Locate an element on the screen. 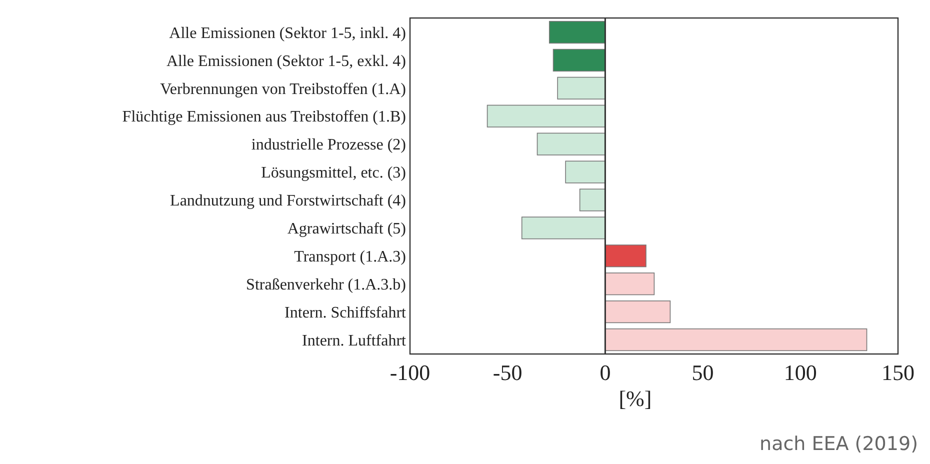 Image resolution: width=930 pixels, height=464 pixels. y-tick-label: Agrawirtschaft (5) is located at coordinates (346, 229).